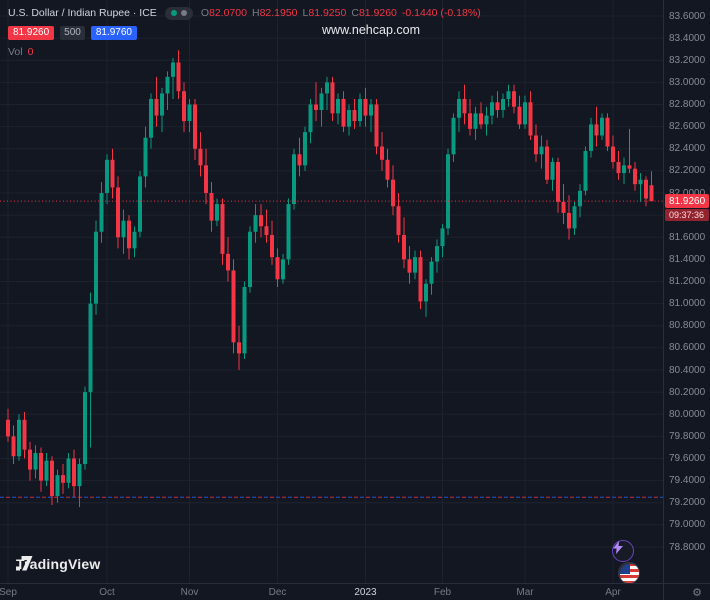 This screenshot has width=710, height=600. I want to click on visibility-icon, so click(183, 13).